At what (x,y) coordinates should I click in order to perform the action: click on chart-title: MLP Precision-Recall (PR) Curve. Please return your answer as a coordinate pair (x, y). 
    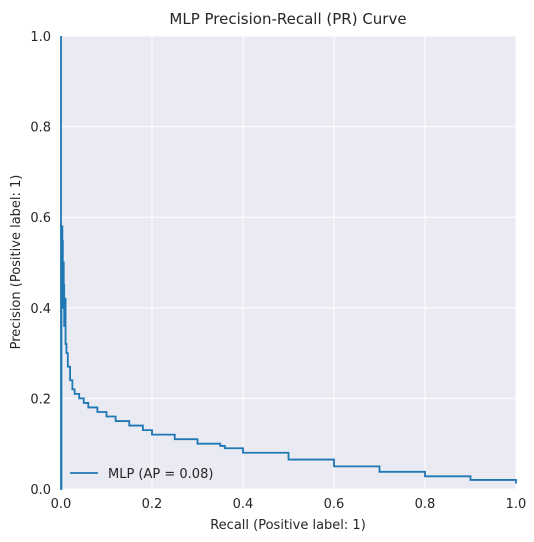
    Looking at the image, I should click on (287, 19).